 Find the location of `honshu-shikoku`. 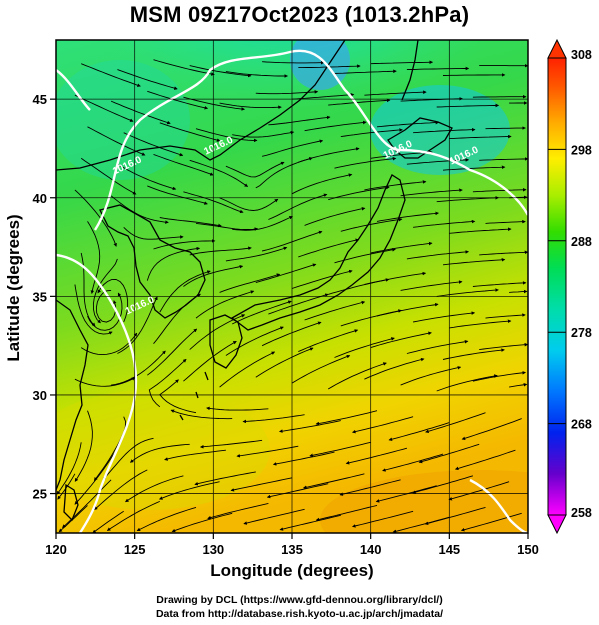

honshu-shikoku is located at coordinates (318, 252).